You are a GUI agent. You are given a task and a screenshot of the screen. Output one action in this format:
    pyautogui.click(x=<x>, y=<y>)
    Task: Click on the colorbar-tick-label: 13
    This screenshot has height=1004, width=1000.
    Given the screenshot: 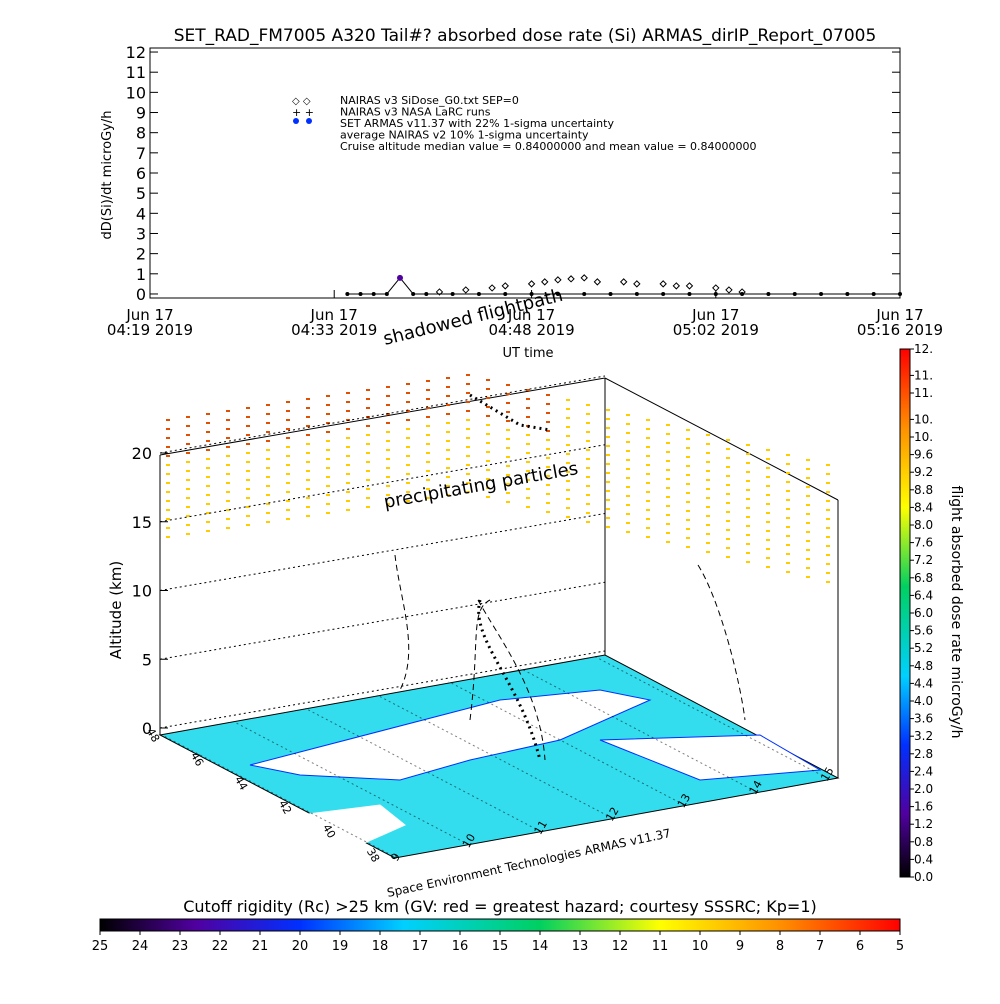 What is the action you would take?
    pyautogui.click(x=580, y=946)
    